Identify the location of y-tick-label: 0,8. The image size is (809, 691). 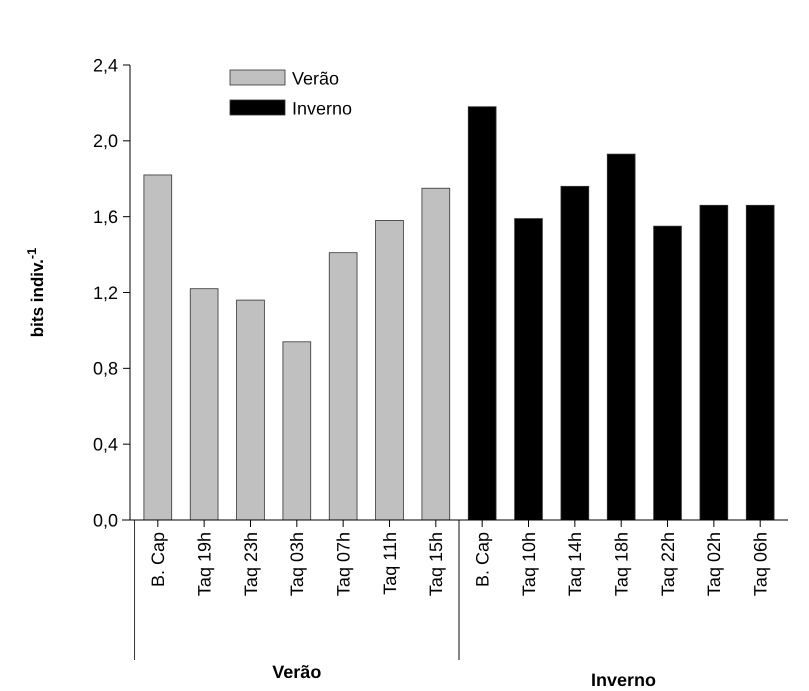
(105, 368).